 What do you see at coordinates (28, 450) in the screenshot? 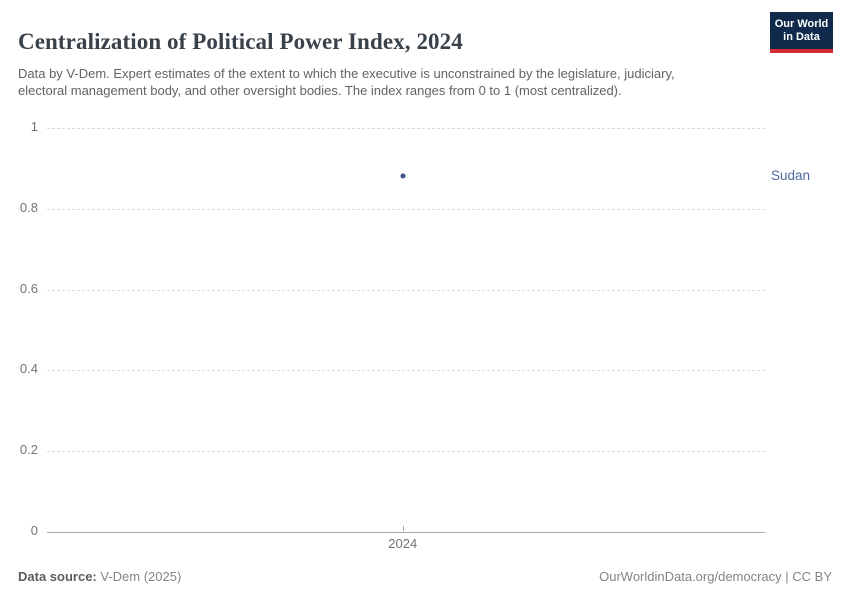
I see `y-tick-label: 0.2` at bounding box center [28, 450].